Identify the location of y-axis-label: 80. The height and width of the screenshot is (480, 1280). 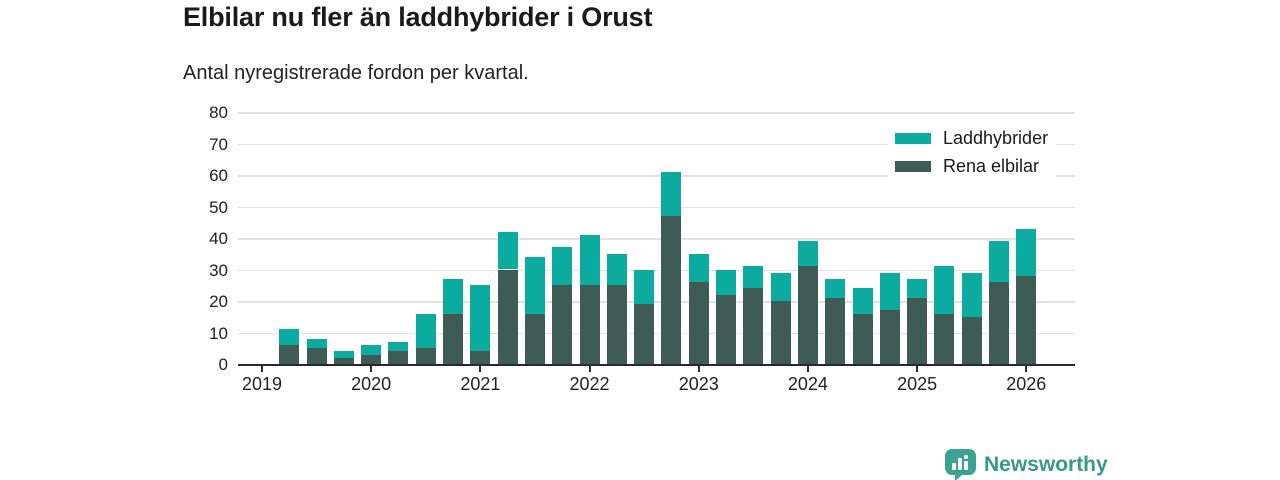
(218, 112).